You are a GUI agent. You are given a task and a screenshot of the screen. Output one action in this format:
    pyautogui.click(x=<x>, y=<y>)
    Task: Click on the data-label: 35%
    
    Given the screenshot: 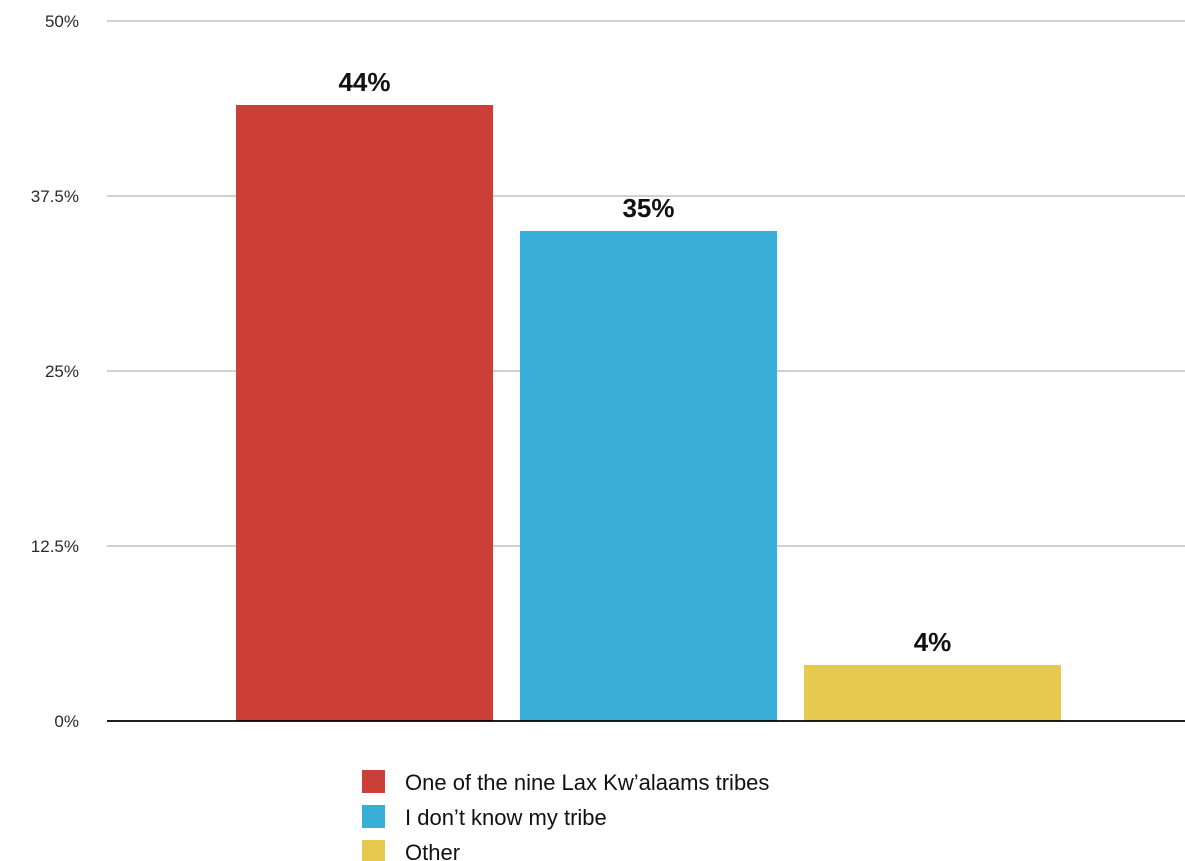 What is the action you would take?
    pyautogui.click(x=648, y=208)
    